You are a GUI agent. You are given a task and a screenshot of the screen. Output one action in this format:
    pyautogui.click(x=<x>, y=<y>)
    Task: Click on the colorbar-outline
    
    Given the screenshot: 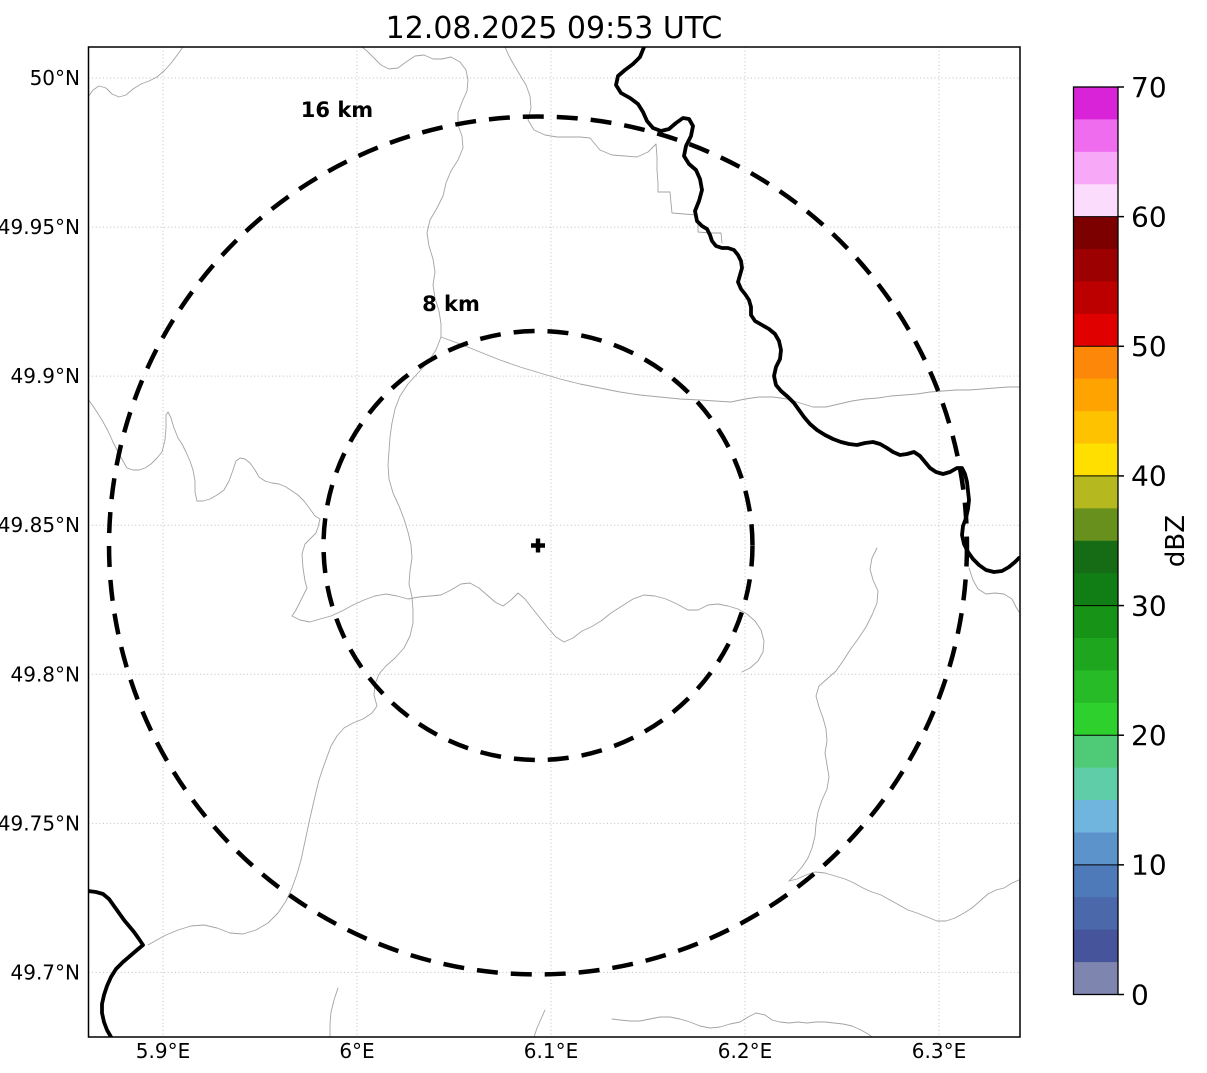 What is the action you would take?
    pyautogui.click(x=1095, y=541)
    